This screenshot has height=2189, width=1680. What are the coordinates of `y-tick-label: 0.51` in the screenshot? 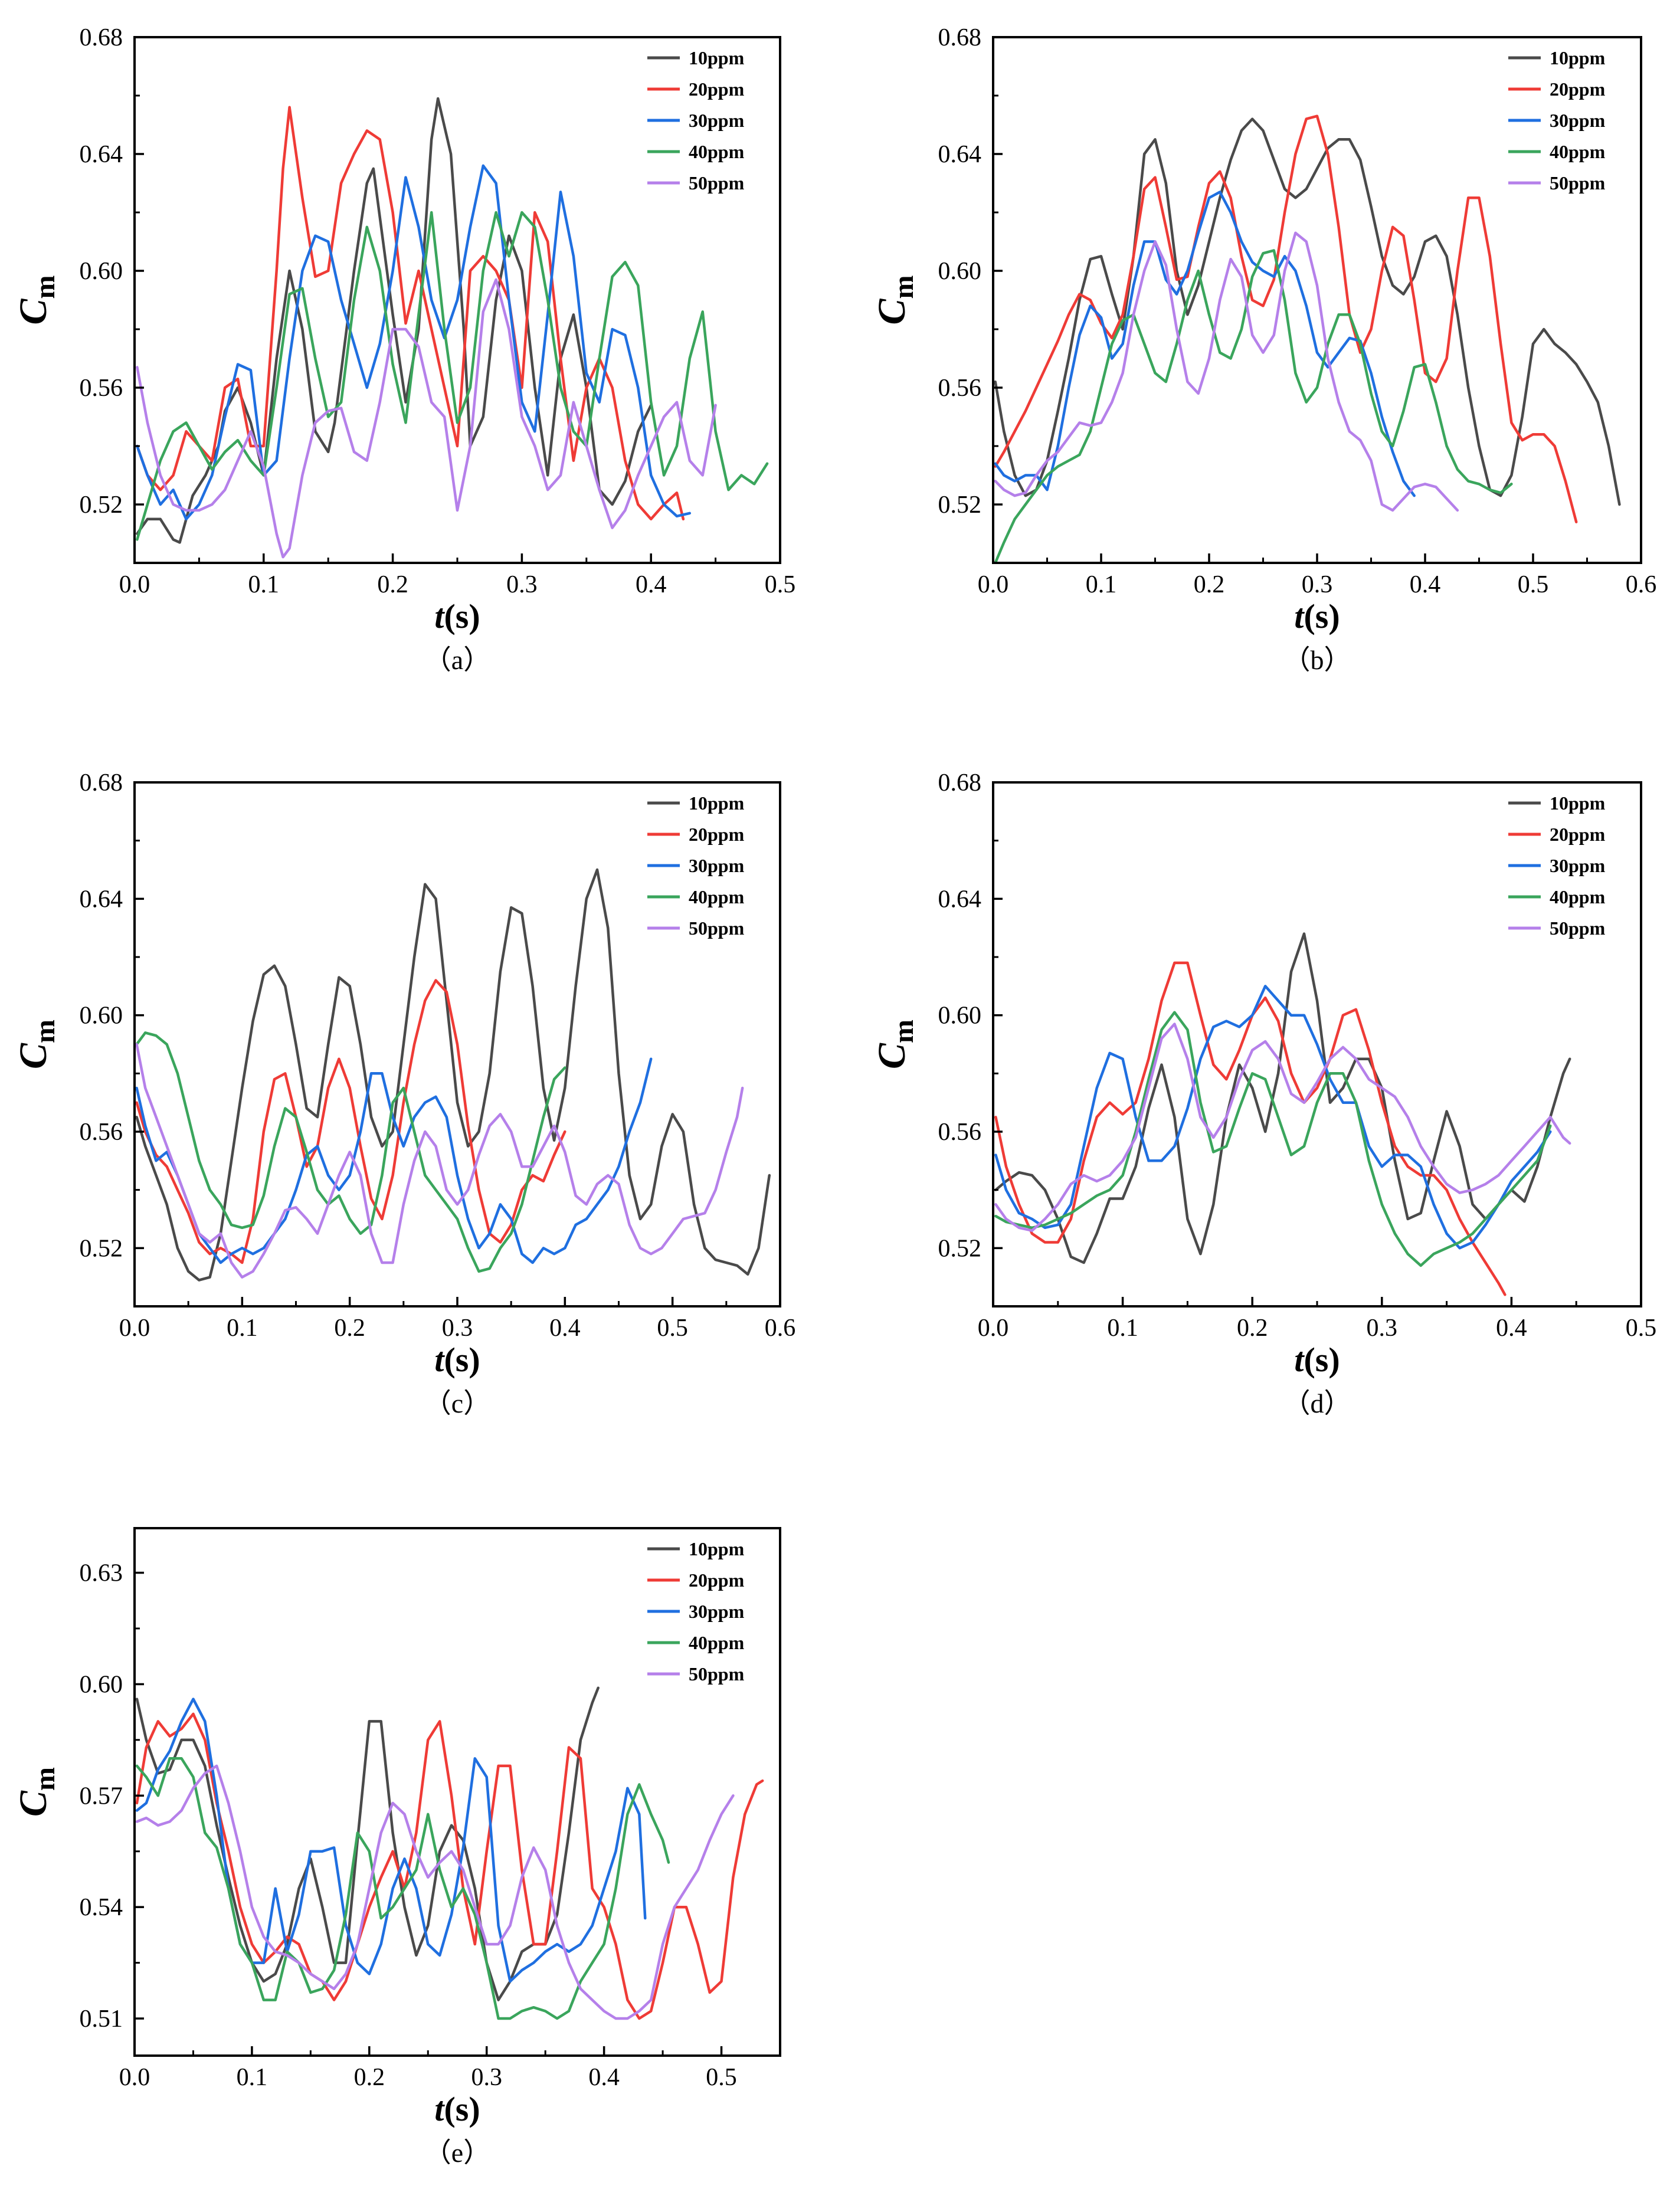 It's located at (101, 2019).